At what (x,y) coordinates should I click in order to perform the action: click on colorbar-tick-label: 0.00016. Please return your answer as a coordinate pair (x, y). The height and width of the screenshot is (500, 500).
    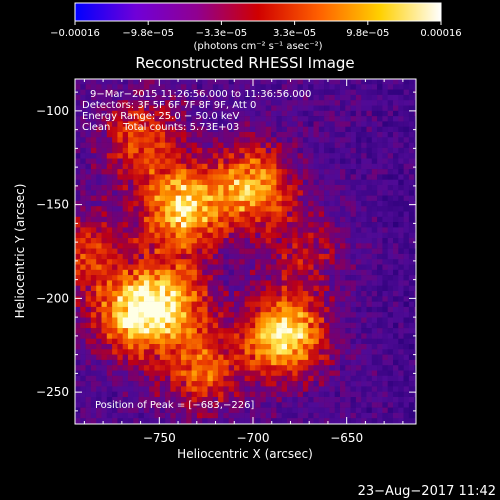
    Looking at the image, I should click on (440, 33).